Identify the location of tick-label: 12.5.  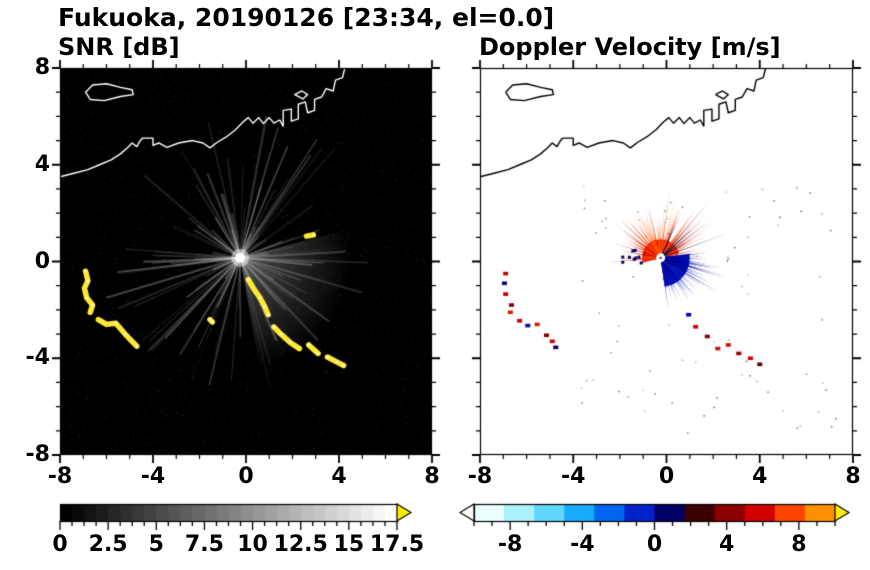
(300, 544).